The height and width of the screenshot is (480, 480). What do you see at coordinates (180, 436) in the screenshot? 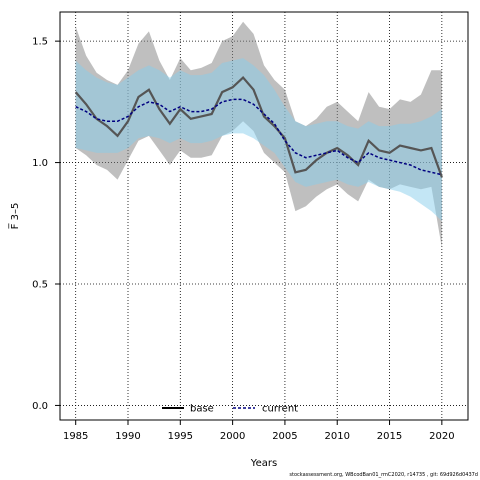
I see `x-tick-label-1995: 1995` at bounding box center [180, 436].